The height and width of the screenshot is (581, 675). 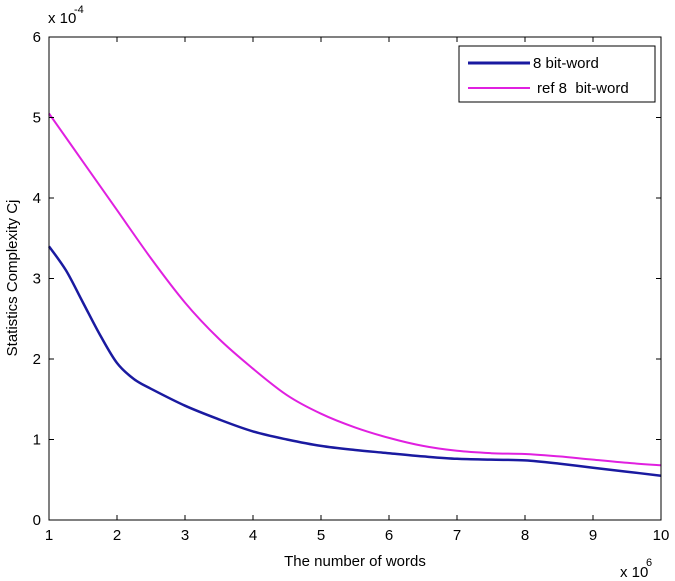 I want to click on y-tick-label-3: 3, so click(x=37, y=279).